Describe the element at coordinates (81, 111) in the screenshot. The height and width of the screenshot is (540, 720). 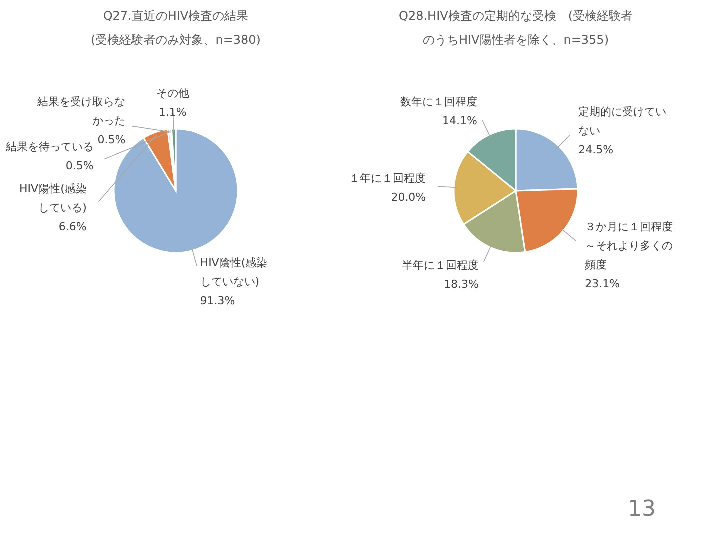
I see `slice-label: 結果を受け取らなかった` at that location.